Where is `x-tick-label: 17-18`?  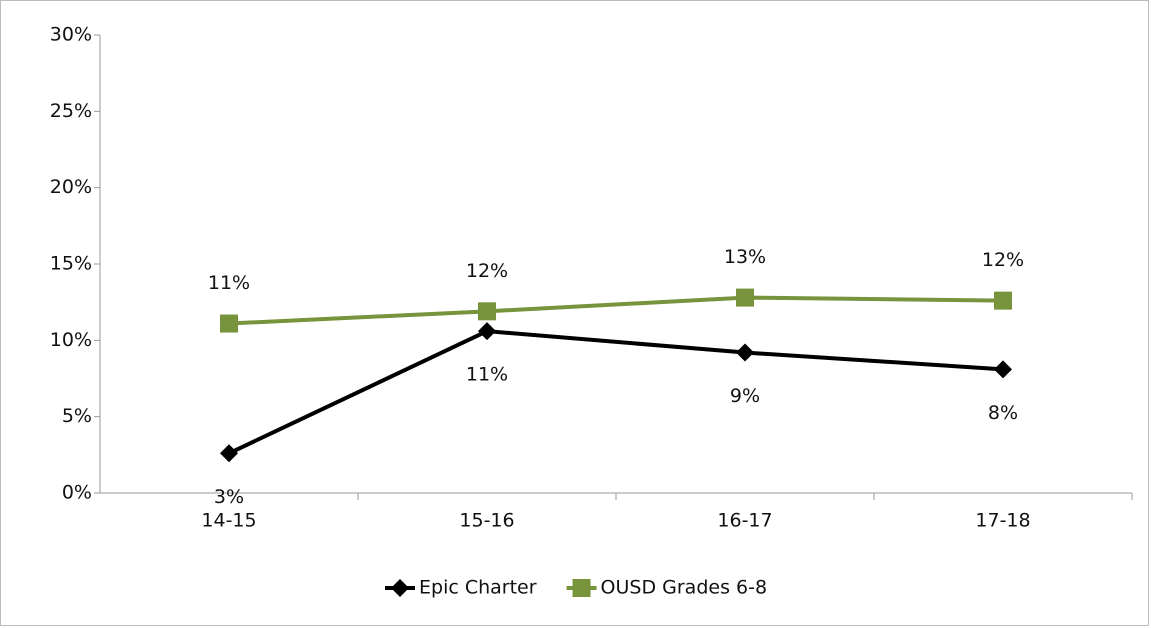
x-tick-label: 17-18 is located at coordinates (1002, 521).